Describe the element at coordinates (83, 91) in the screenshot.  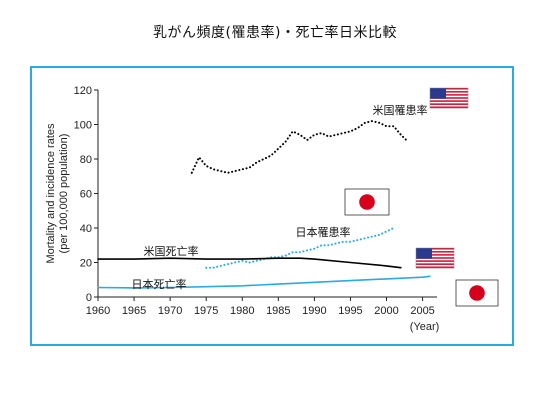
I see `y-tick-label: 120` at that location.